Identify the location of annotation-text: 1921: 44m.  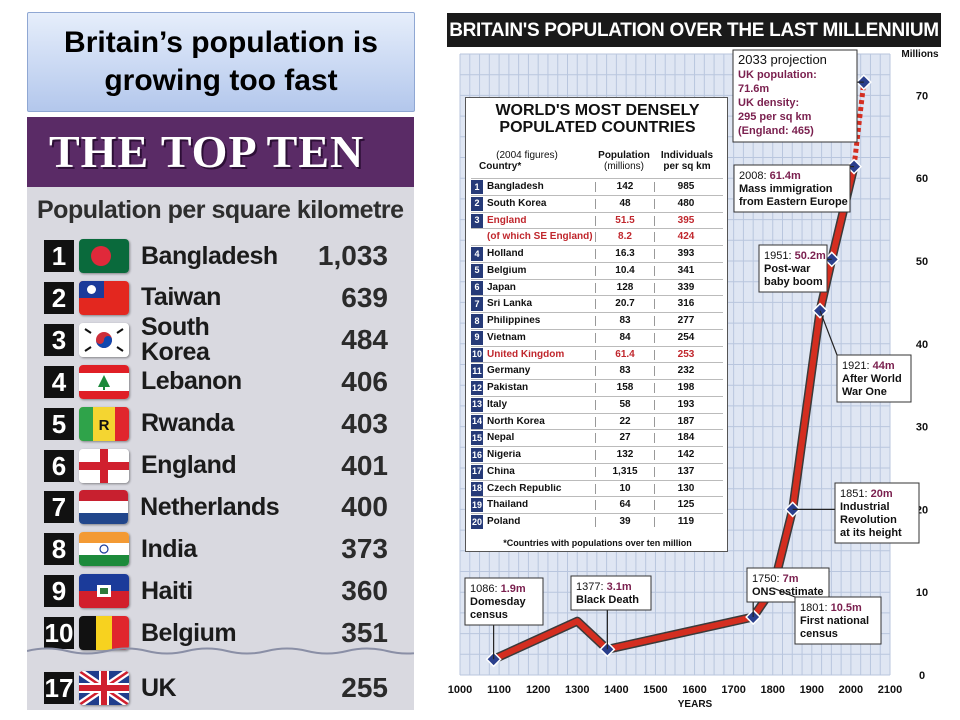
(868, 366).